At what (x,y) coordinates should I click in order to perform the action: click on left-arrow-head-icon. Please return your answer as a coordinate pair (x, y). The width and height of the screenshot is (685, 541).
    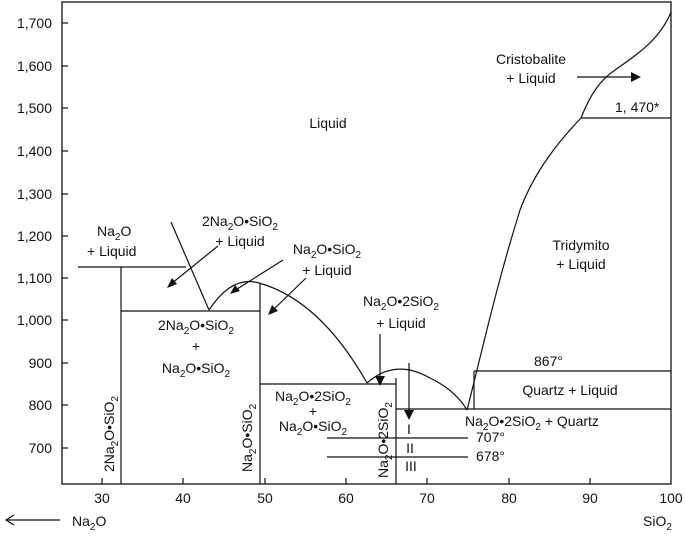
    Looking at the image, I should click on (9, 520).